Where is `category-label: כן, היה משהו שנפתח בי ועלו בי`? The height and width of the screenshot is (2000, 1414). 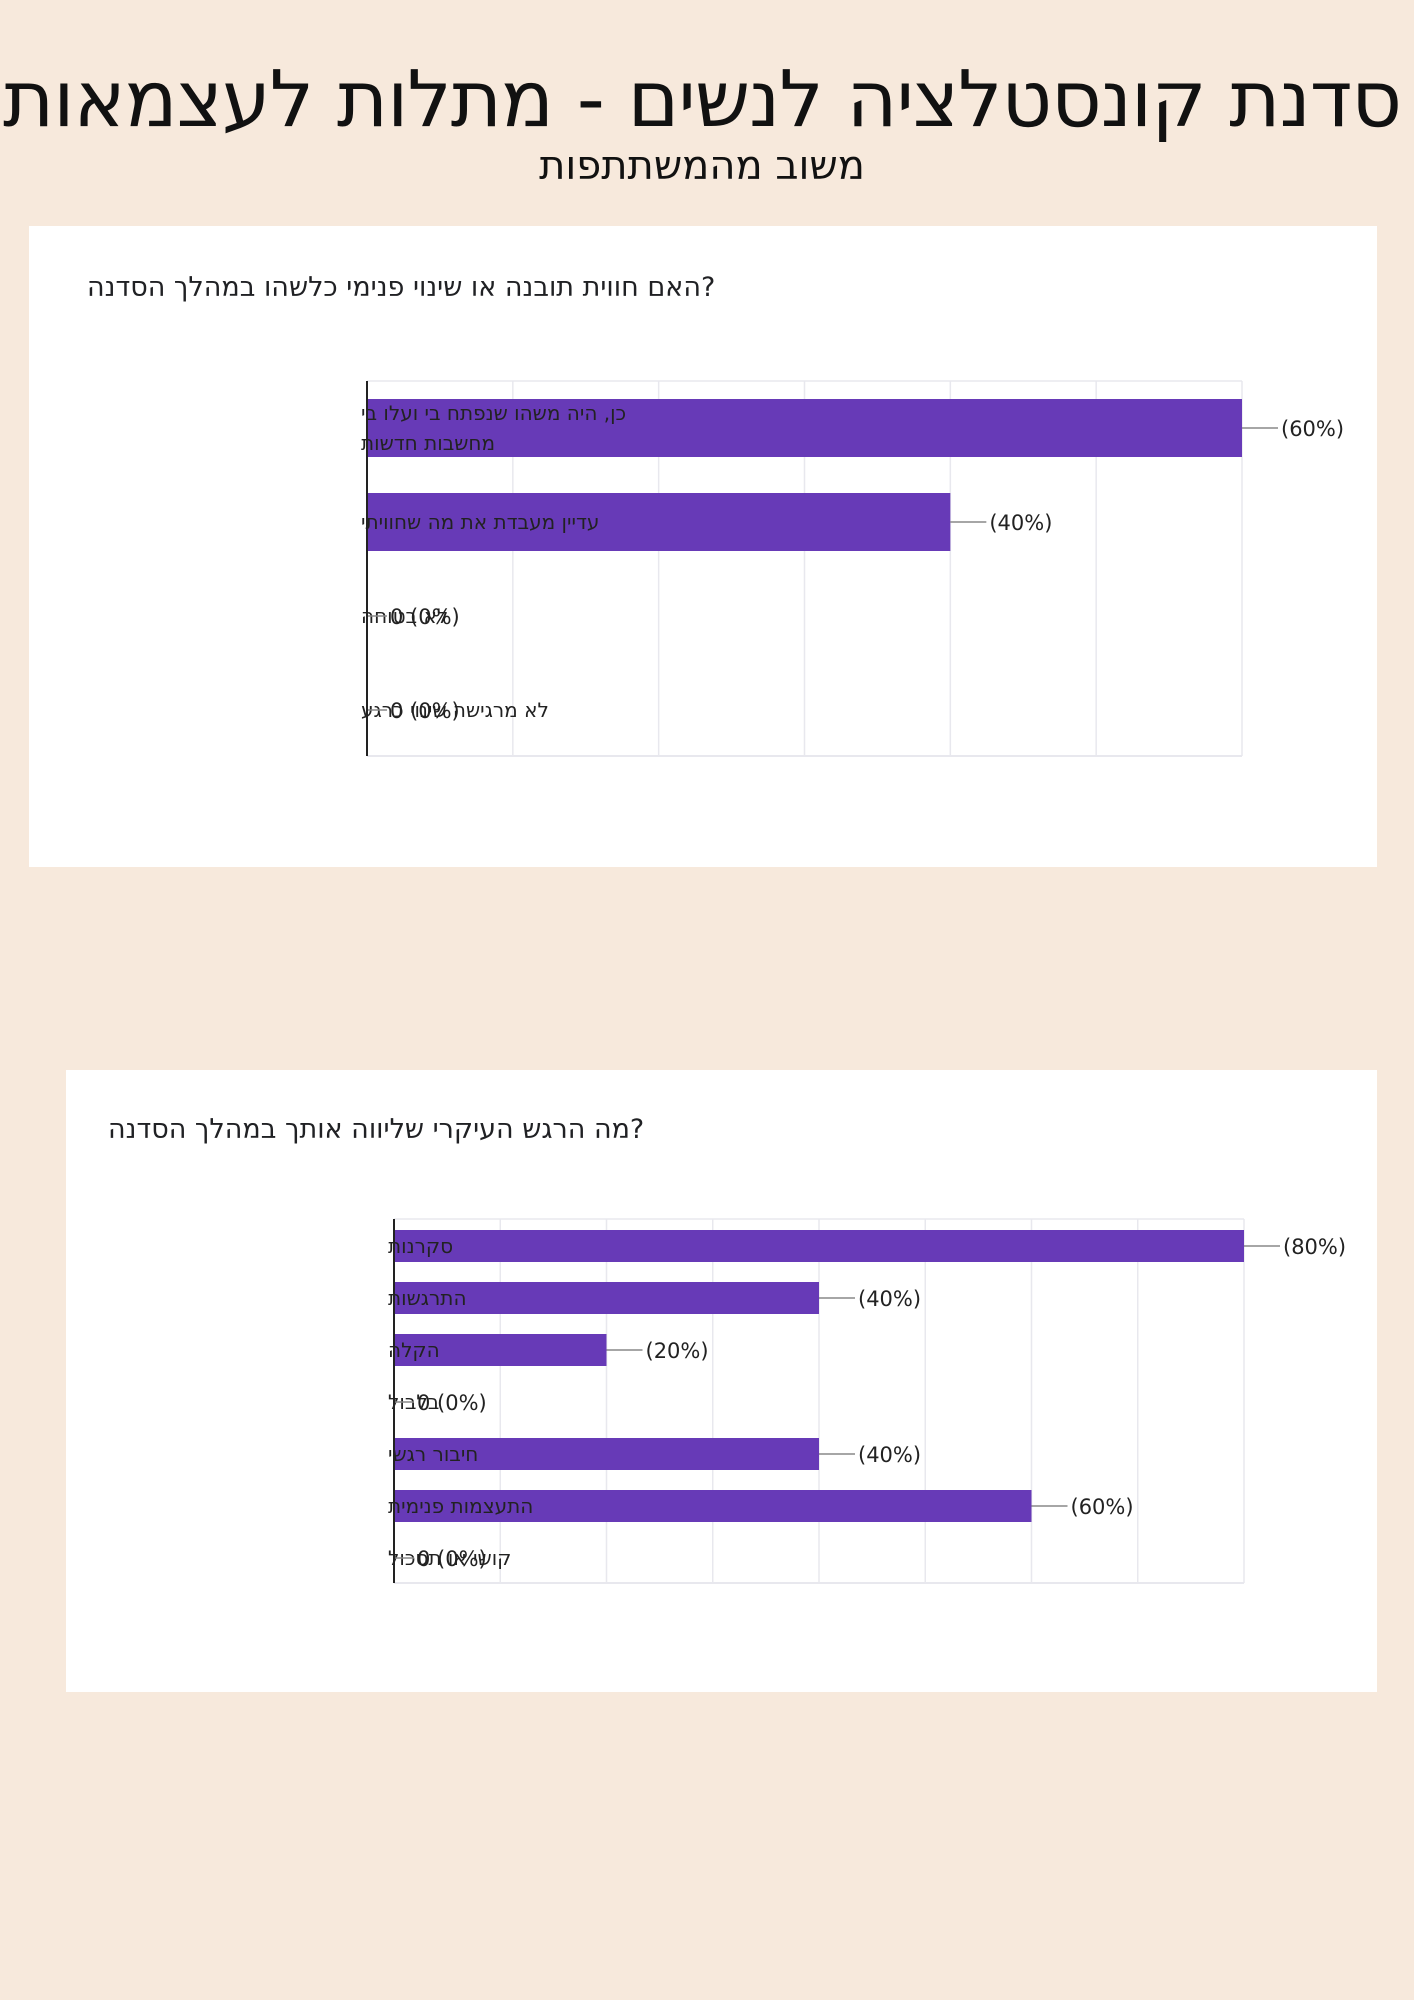
category-label: כן, היה משהו שנפתח בי ועלו בי is located at coordinates (493, 413).